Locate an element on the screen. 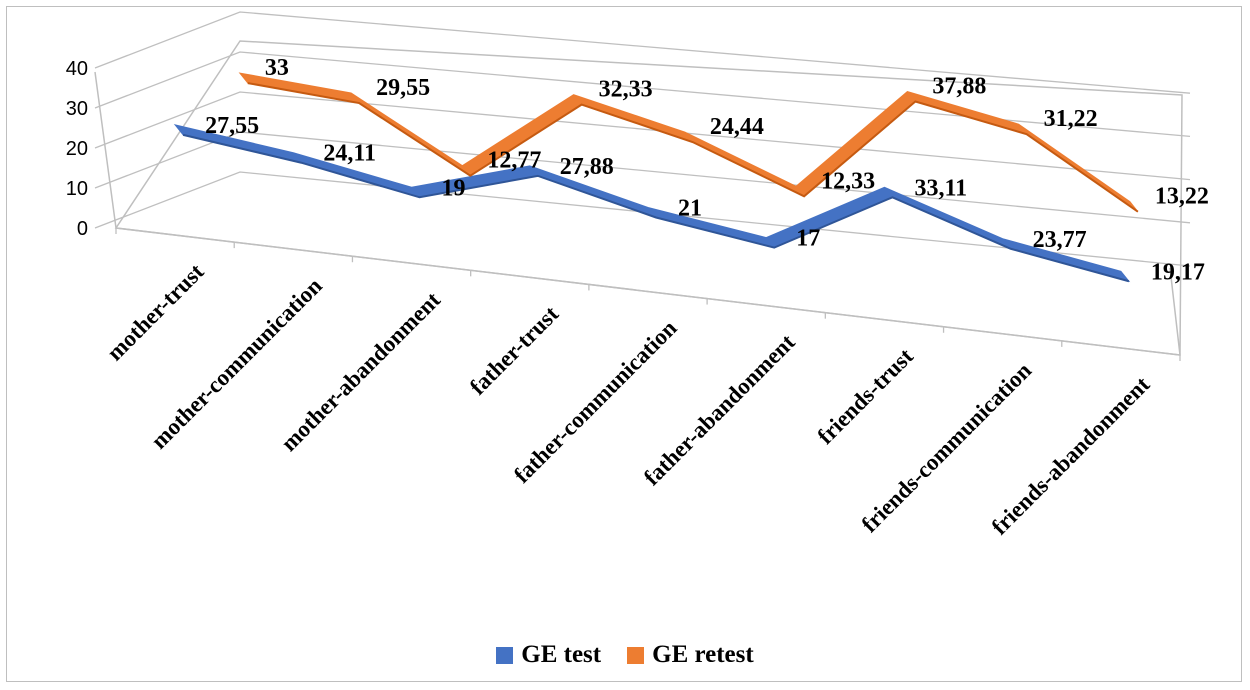 This screenshot has height=690, width=1250. y-tick-label: 20 is located at coordinates (77, 149).